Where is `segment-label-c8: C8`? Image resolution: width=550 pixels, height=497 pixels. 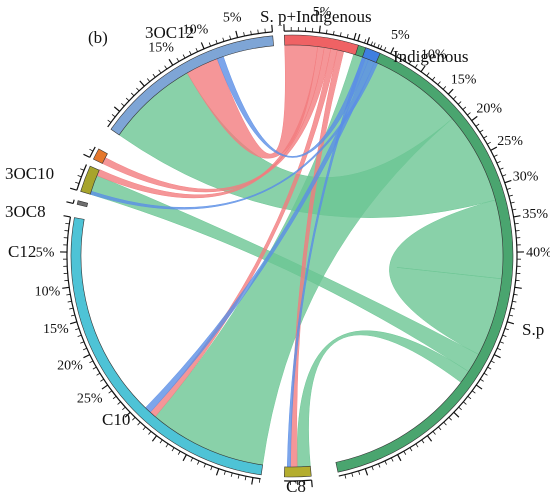 segment-label-c8: C8 is located at coordinates (296, 486).